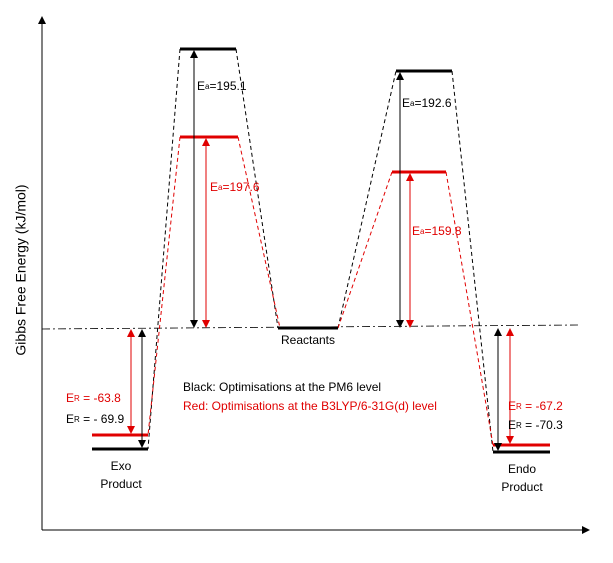 The image size is (613, 563). Describe the element at coordinates (432, 103) in the screenshot. I see `energy-label-rest: =192.6` at that location.